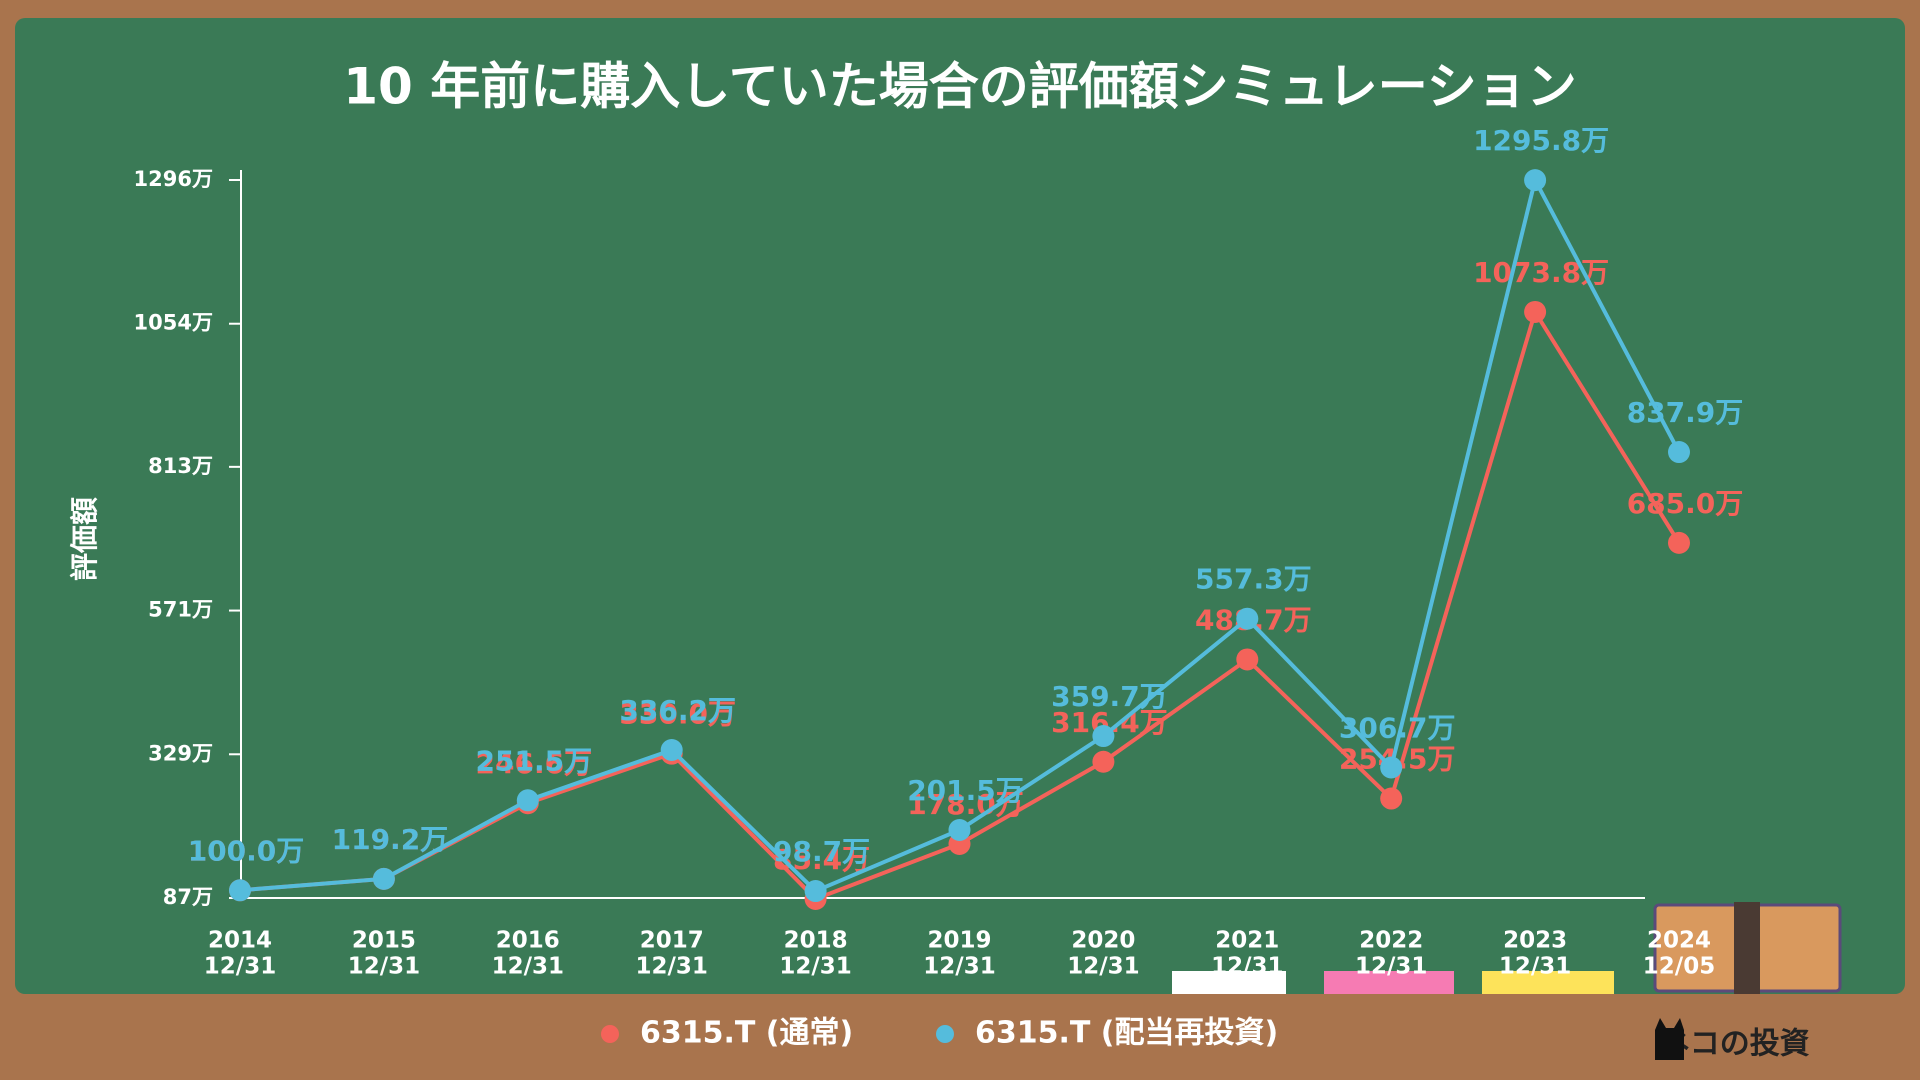  Describe the element at coordinates (1253, 579) in the screenshot. I see `data-label: 557.3万` at that location.